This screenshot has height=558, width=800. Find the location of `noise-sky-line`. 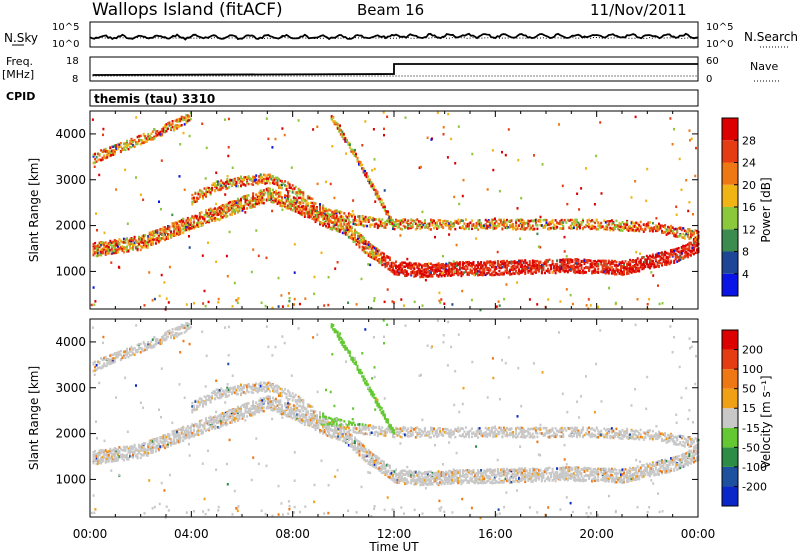

noise-sky-line is located at coordinates (394, 37).